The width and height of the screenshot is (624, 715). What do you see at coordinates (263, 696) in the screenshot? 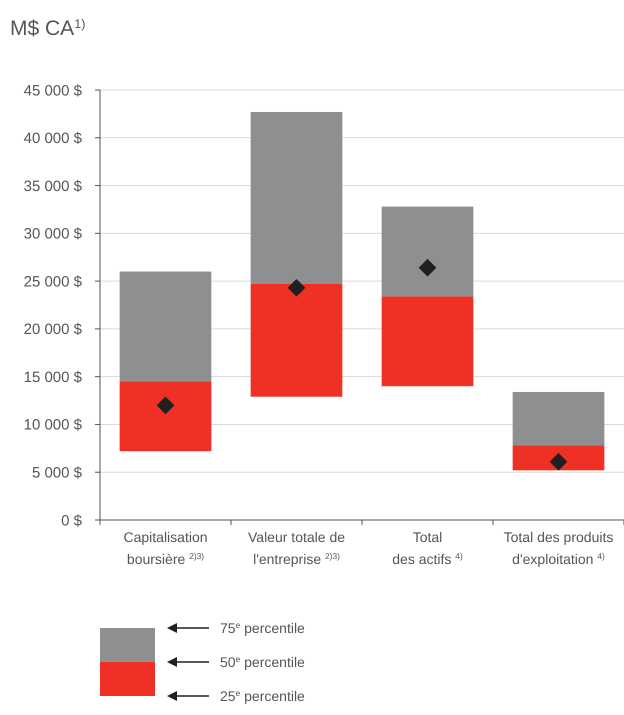
I see `text: 25$^{e}$ percentile` at bounding box center [263, 696].